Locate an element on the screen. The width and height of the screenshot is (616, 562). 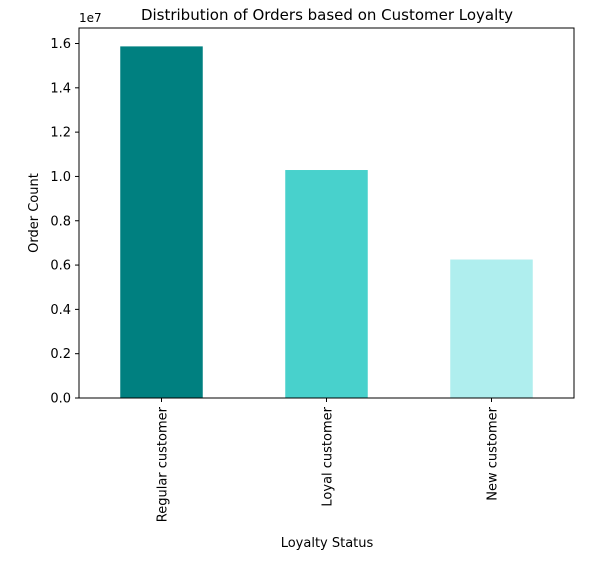
bar-new-customer is located at coordinates (491, 328).